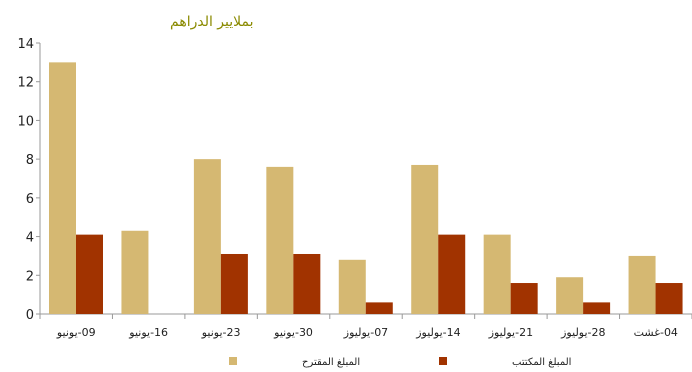 The height and width of the screenshot is (372, 692). What do you see at coordinates (400, 362) in the screenshot?
I see `legend: المبلغ المقترح المبلغ المكتتب` at bounding box center [400, 362].